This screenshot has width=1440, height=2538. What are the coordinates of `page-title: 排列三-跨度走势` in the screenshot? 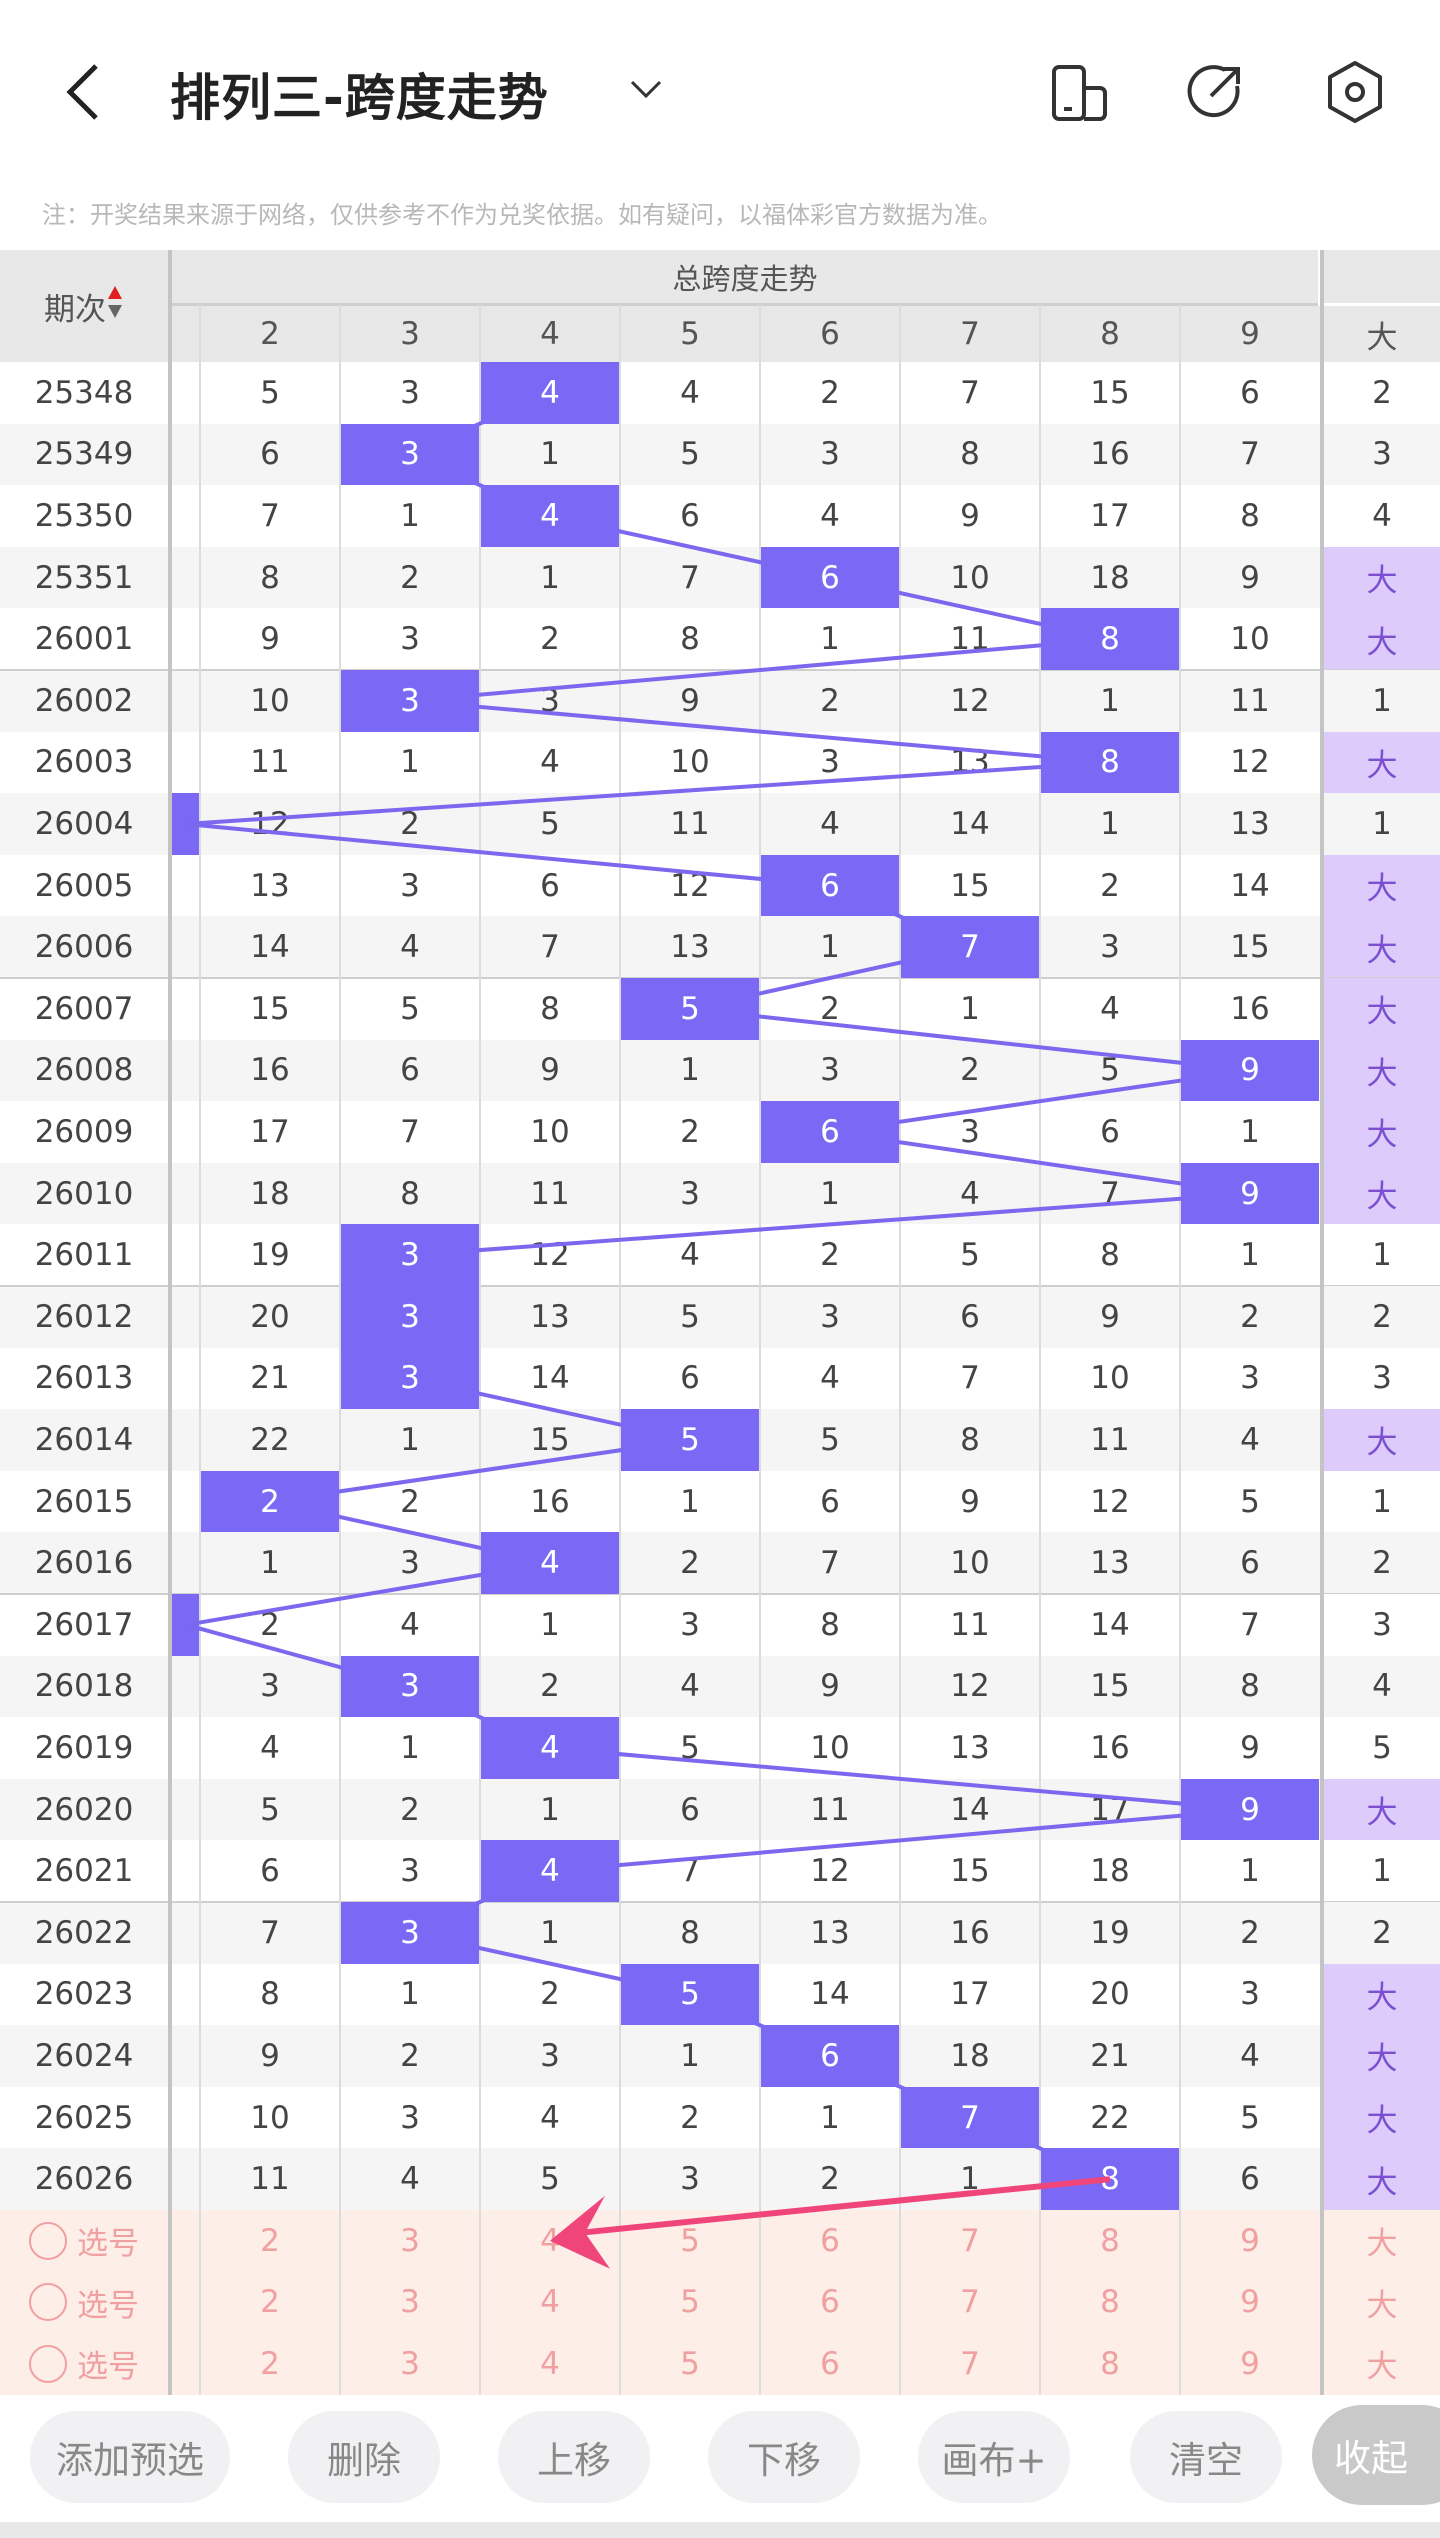 It's located at (359, 98).